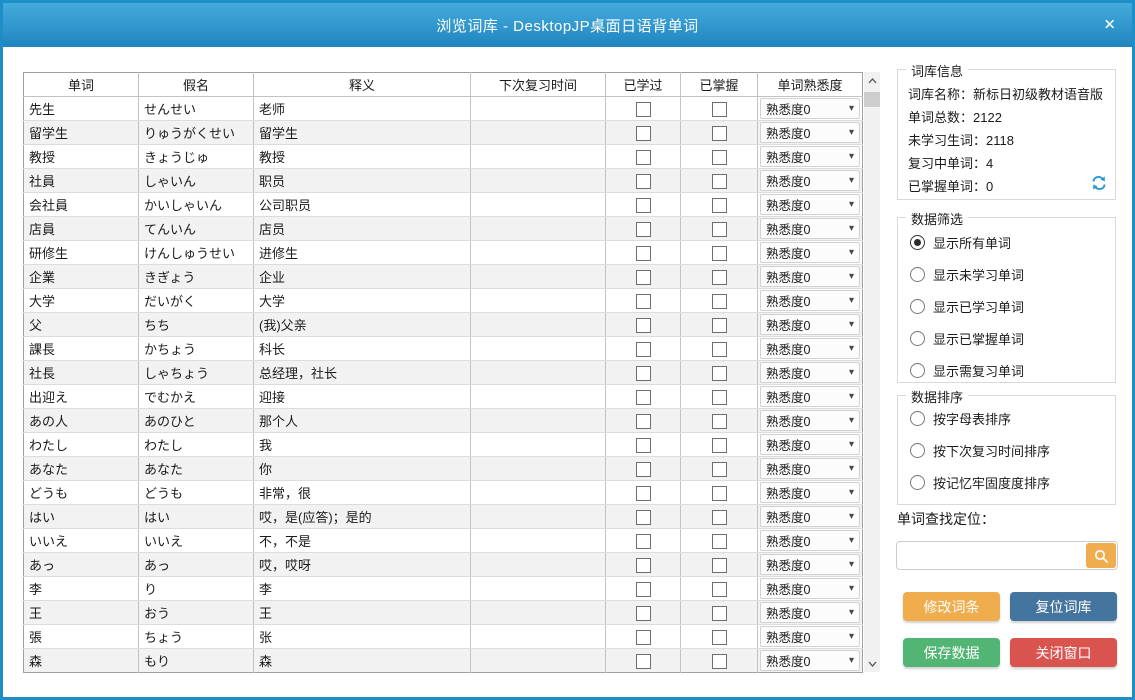  I want to click on cell-word: はい, so click(81, 516).